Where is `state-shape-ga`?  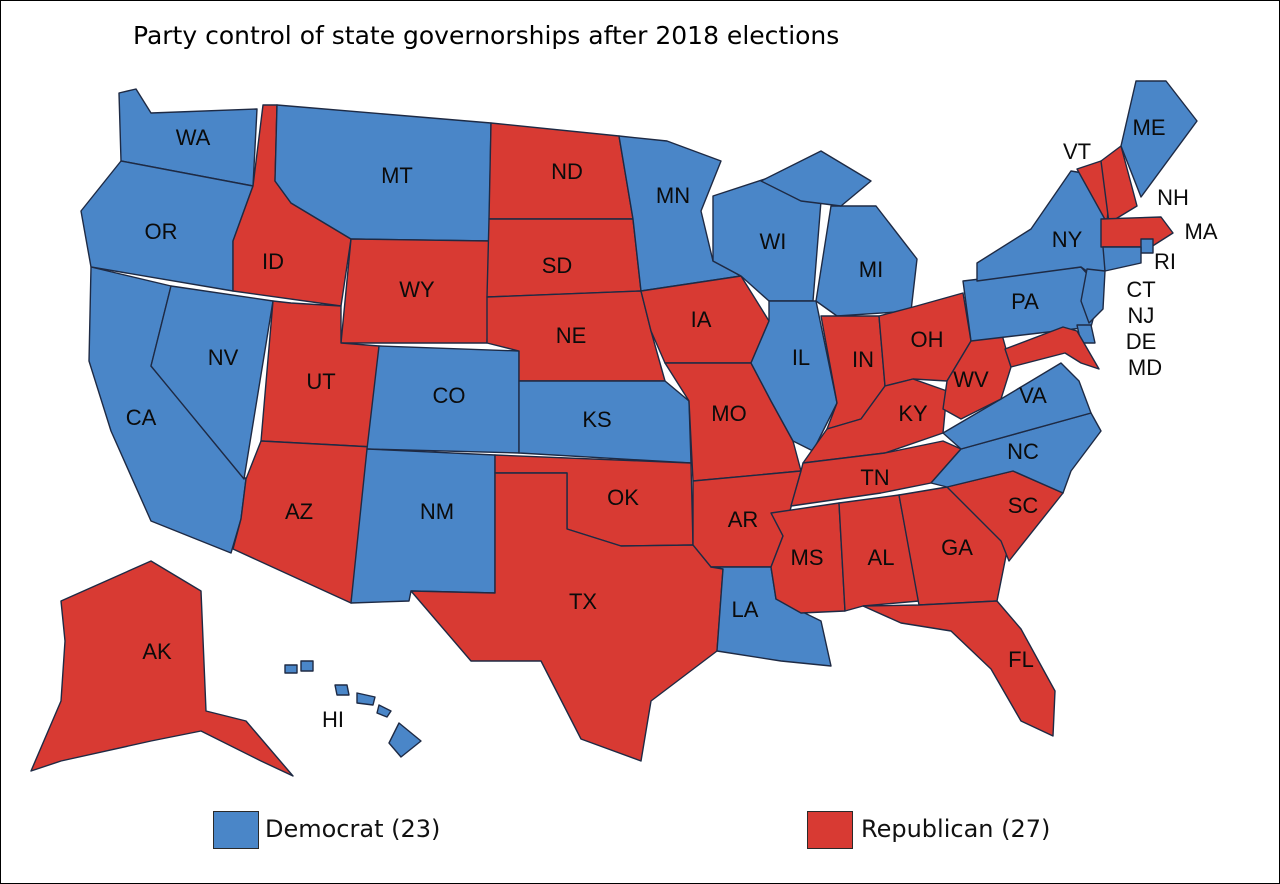 state-shape-ga is located at coordinates (954, 546).